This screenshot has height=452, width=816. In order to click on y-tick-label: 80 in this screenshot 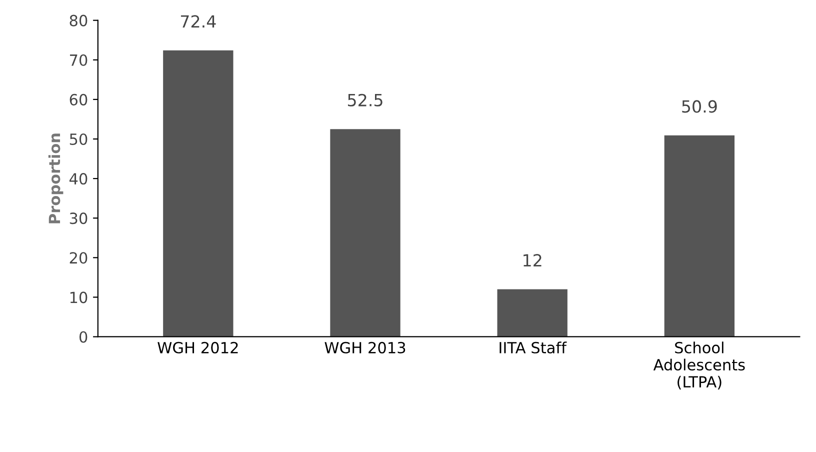, I will do `click(79, 20)`.